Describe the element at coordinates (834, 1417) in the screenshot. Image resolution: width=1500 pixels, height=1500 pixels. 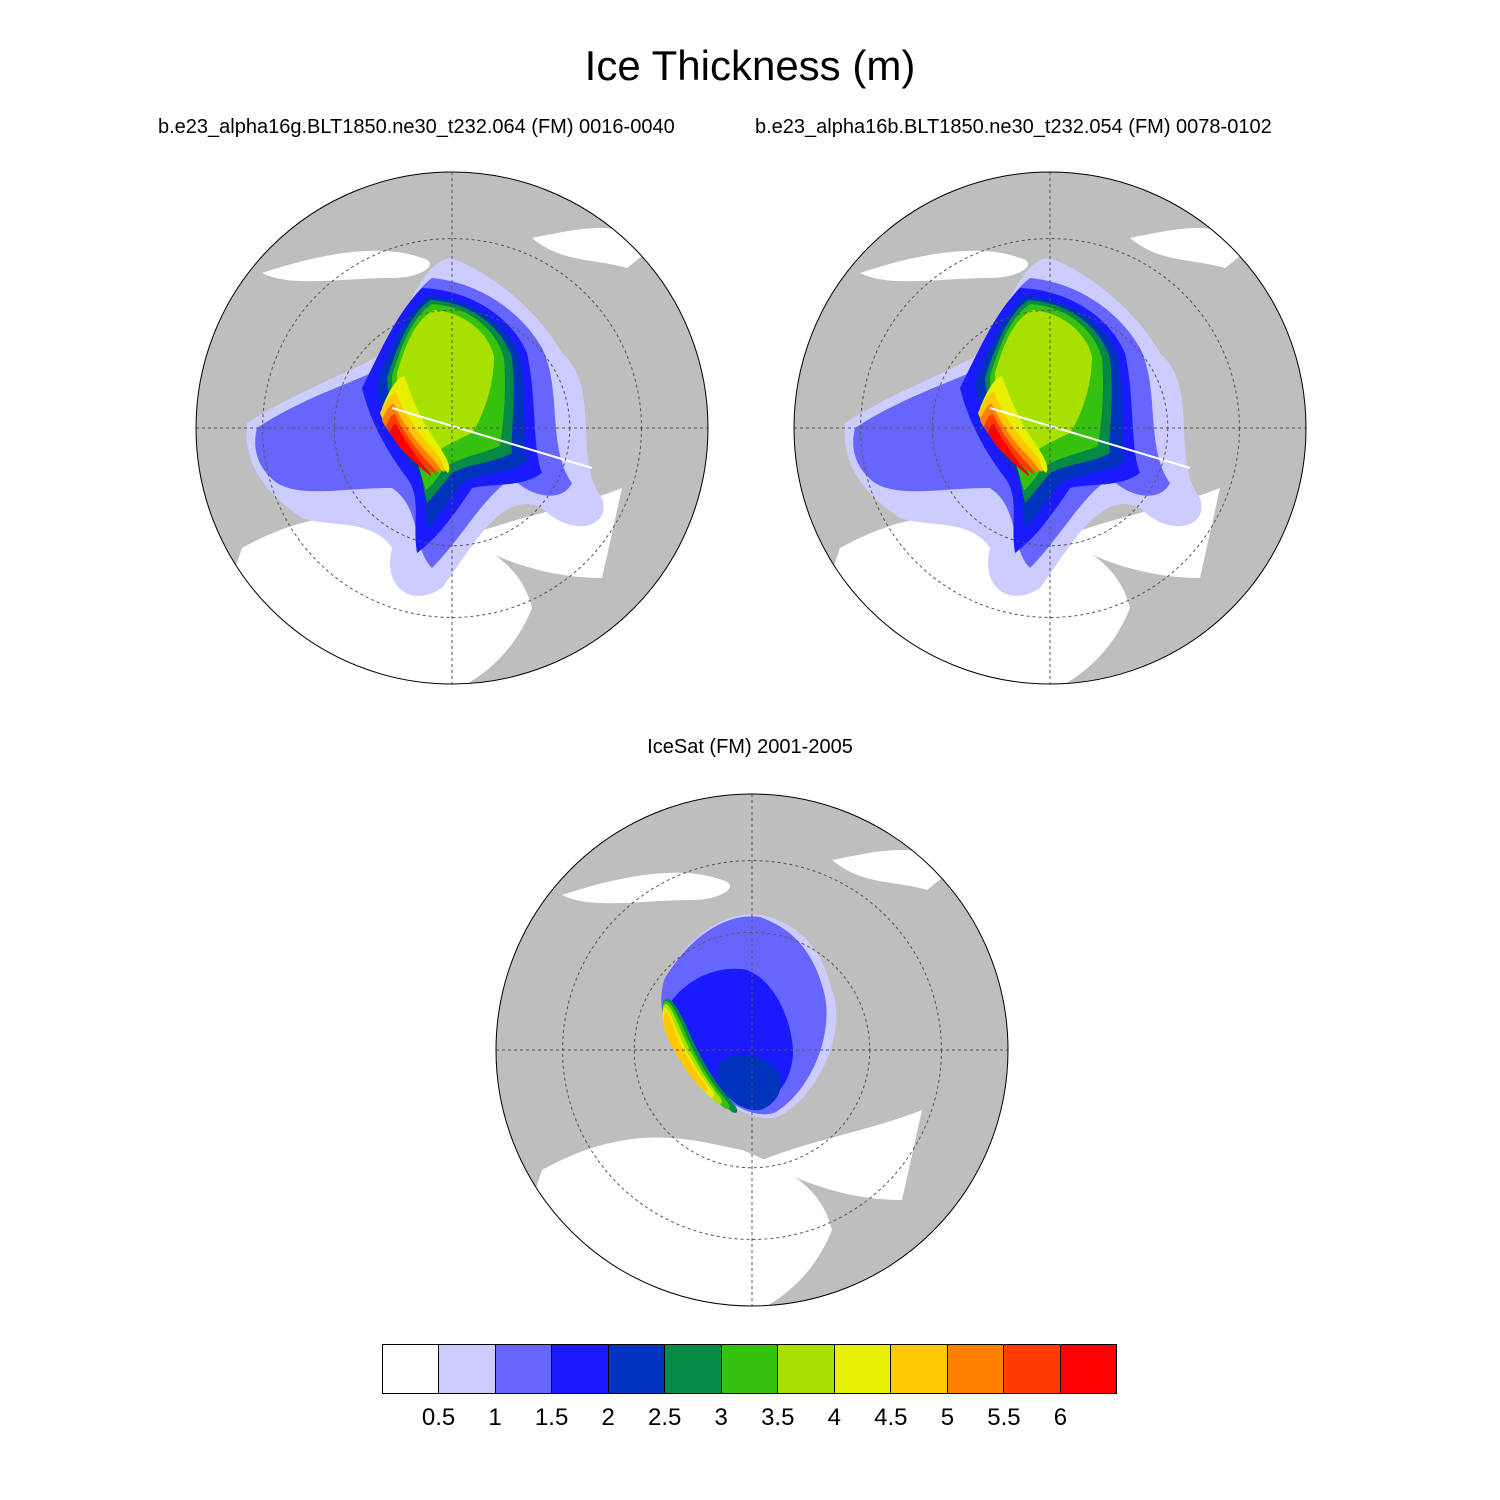
I see `colorbar-label: 4` at that location.